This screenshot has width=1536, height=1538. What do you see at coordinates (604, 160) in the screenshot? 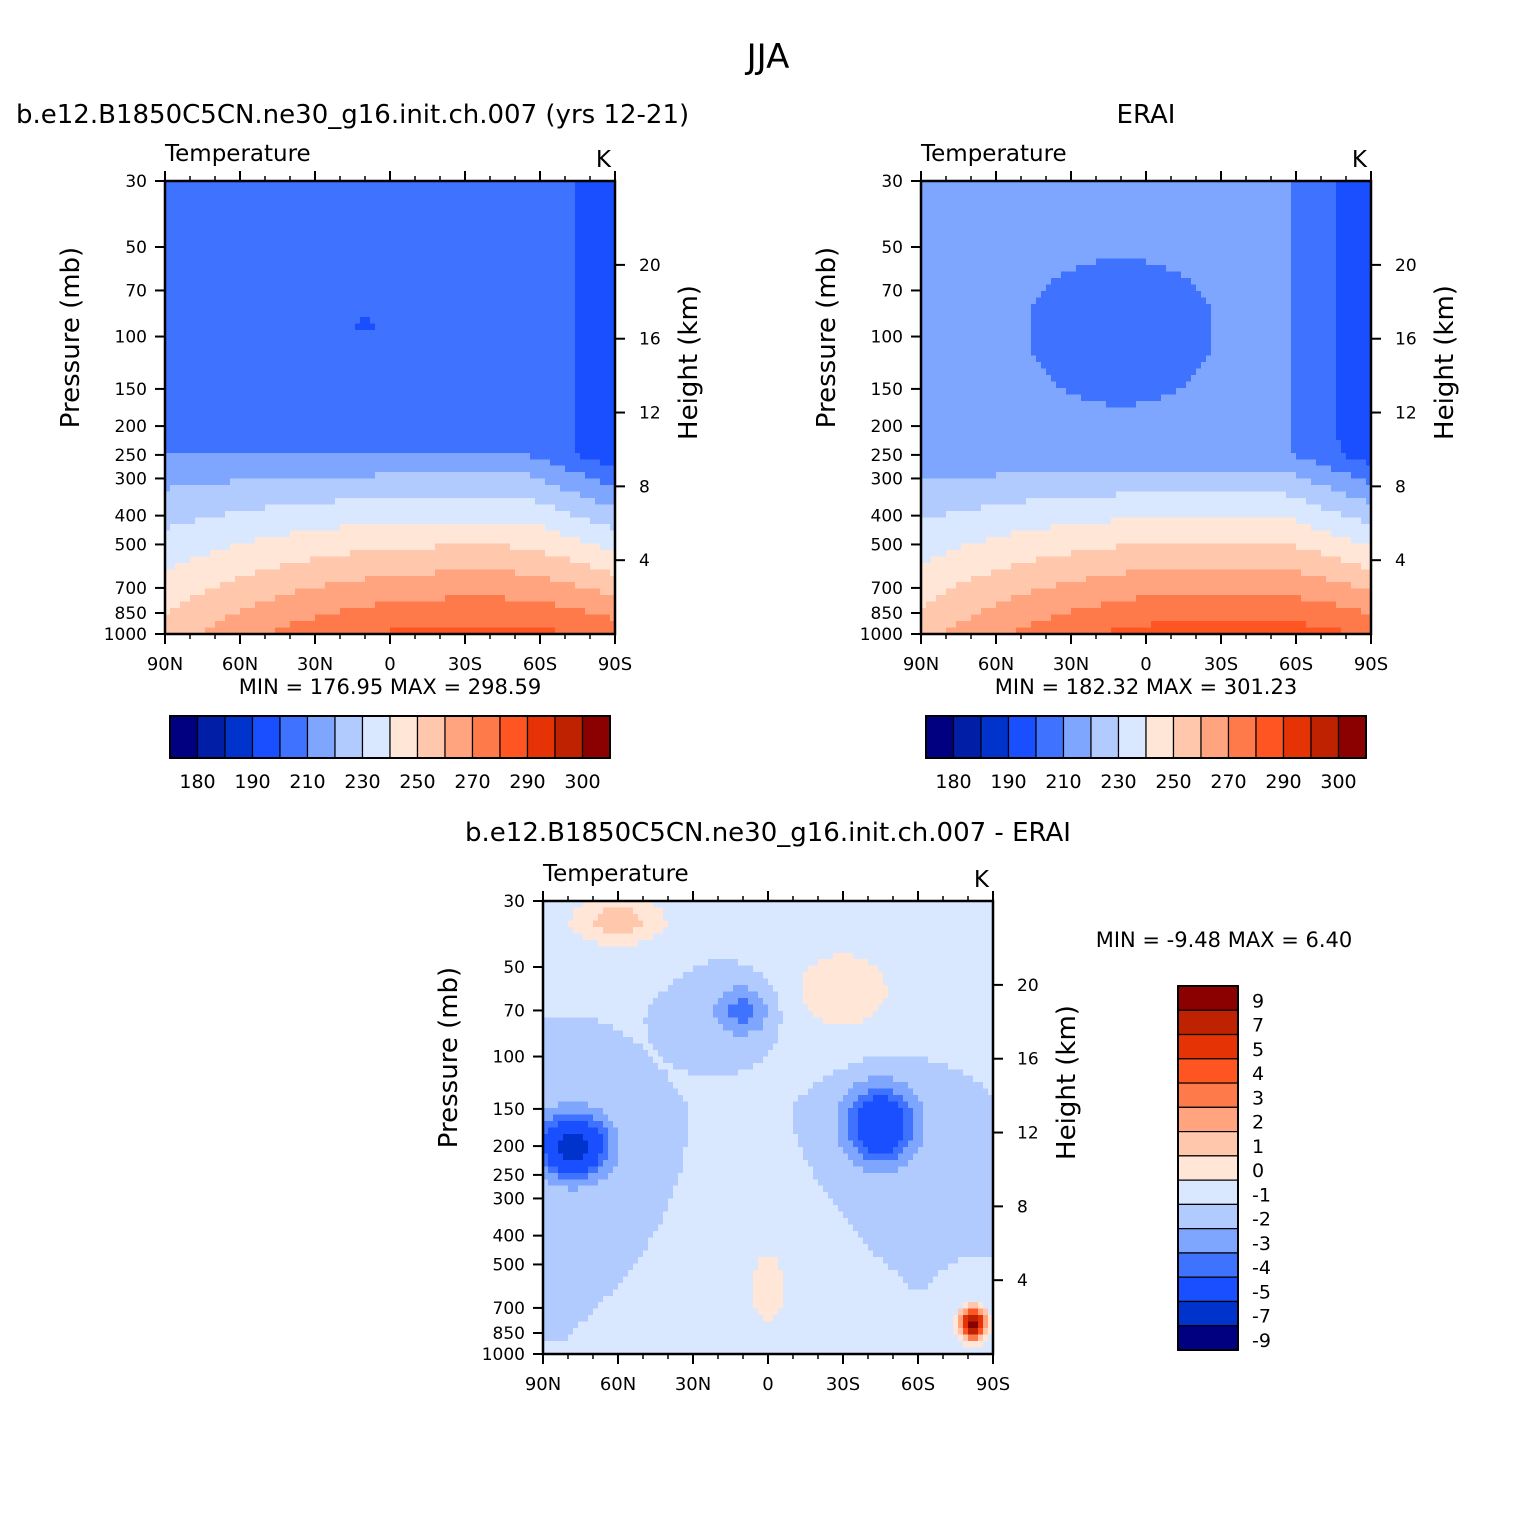
I see `units-label: K` at bounding box center [604, 160].